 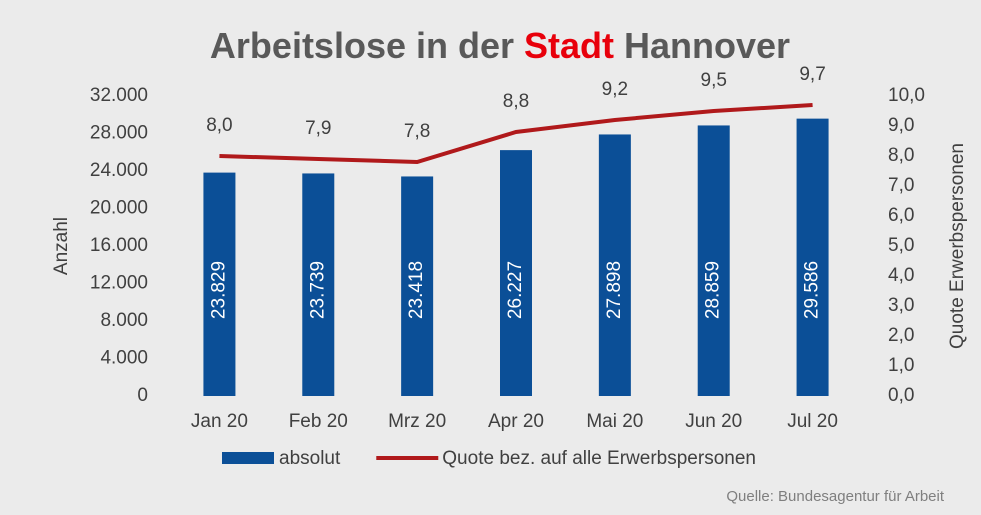 What do you see at coordinates (901, 125) in the screenshot?
I see `y2-tick-label: 9,0` at bounding box center [901, 125].